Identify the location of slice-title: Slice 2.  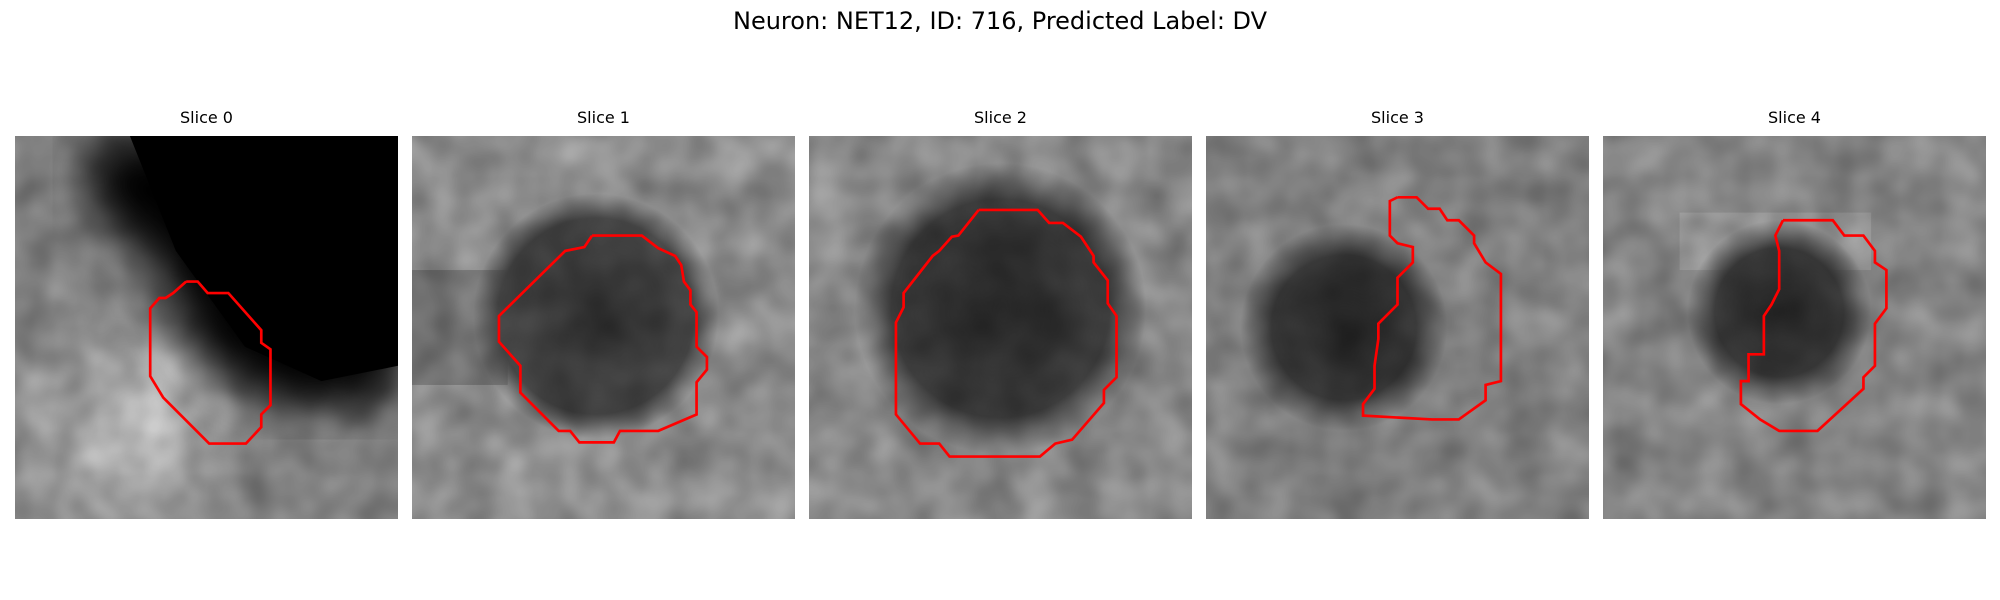
(1000, 117).